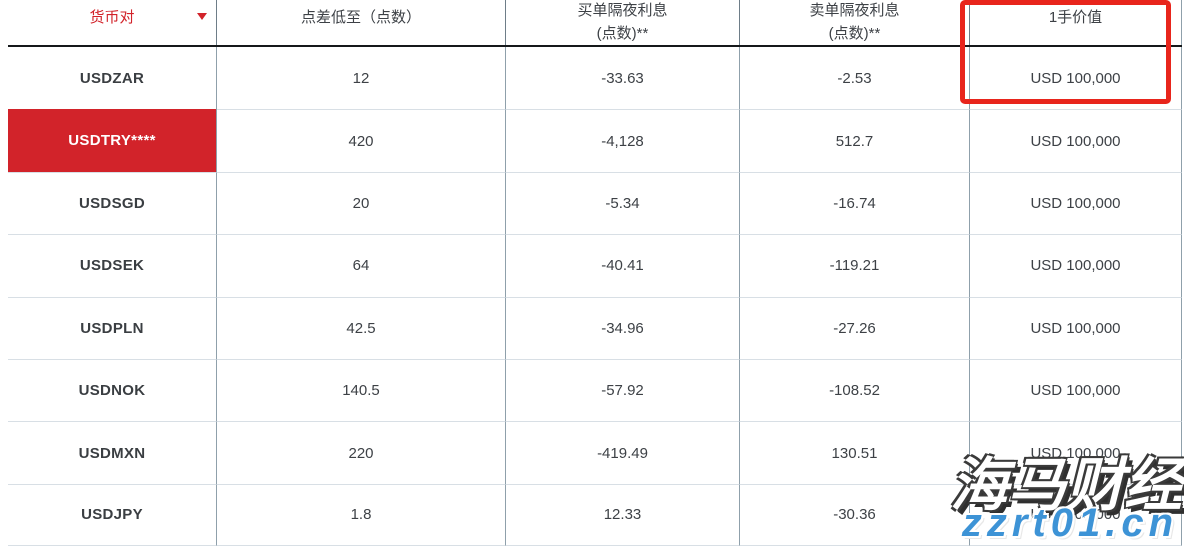 This screenshot has height=549, width=1184. I want to click on cell-sell-overnight: -16.74, so click(855, 203).